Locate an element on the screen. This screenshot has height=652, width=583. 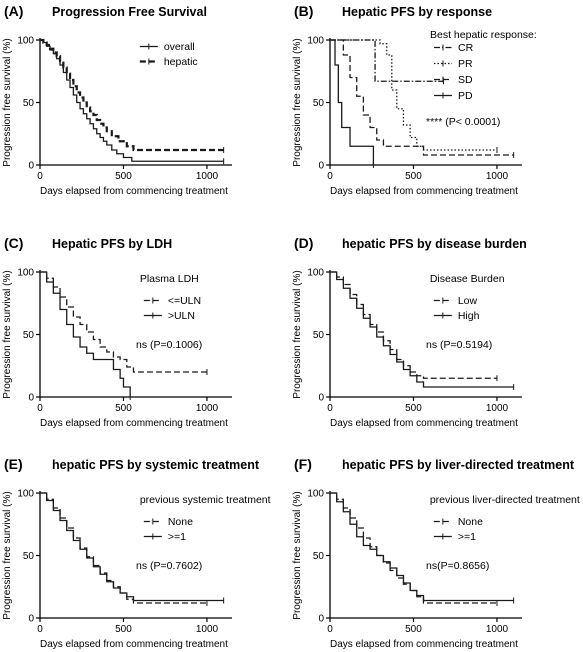
legend-label: PR is located at coordinates (465, 64).